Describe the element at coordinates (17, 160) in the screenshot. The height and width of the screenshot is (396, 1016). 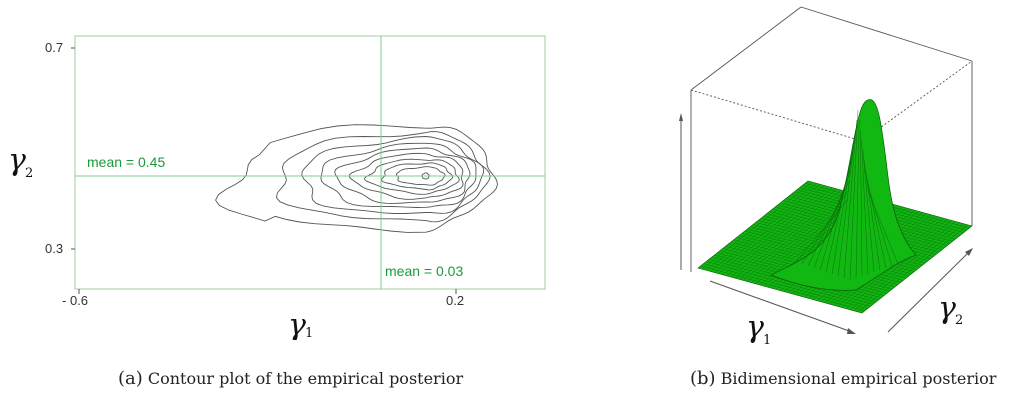
I see `y-axis-label: γ` at that location.